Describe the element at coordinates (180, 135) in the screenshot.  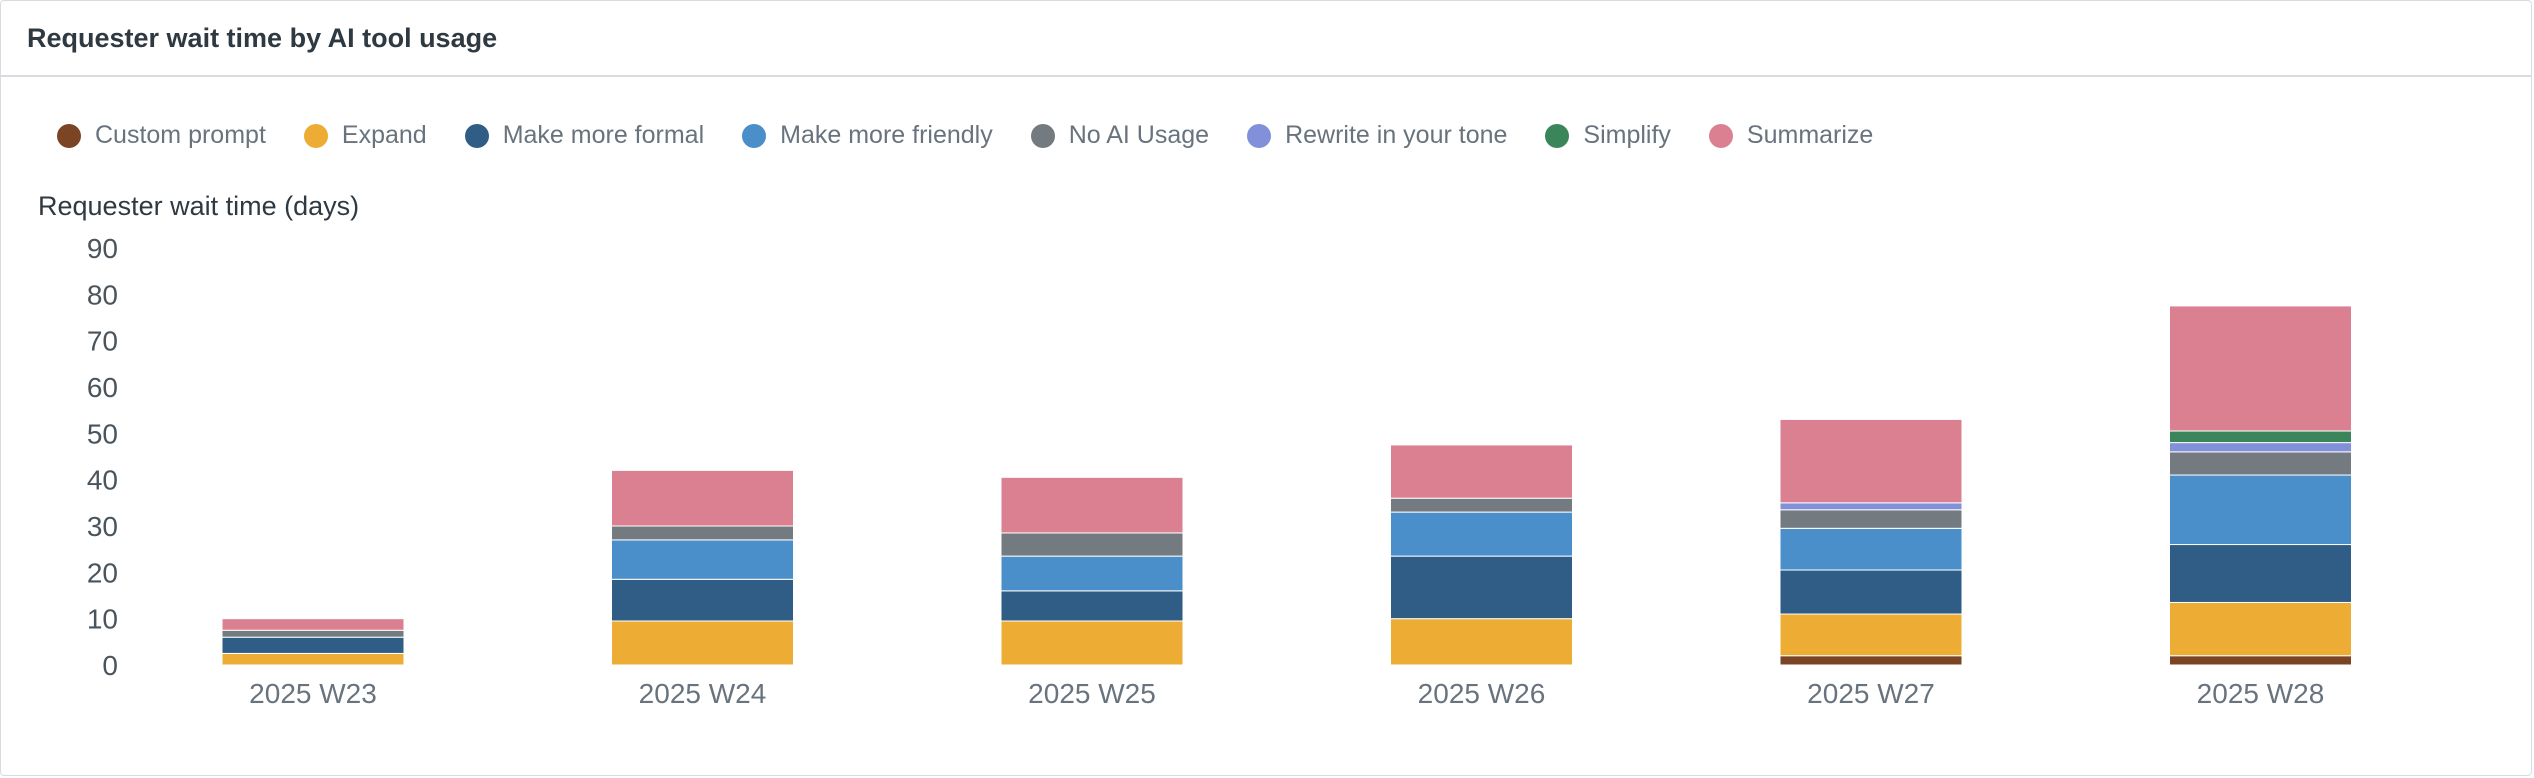
I see `legend-label: Custom prompt` at that location.